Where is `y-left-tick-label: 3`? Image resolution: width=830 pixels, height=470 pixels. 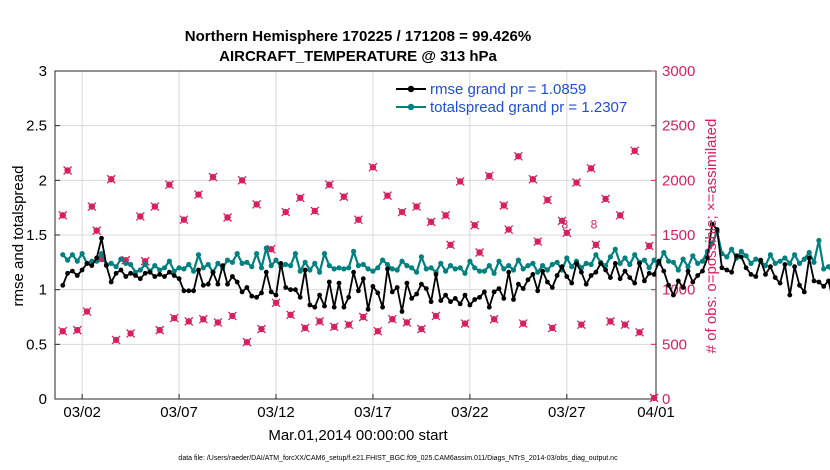 y-left-tick-label: 3 is located at coordinates (43, 71).